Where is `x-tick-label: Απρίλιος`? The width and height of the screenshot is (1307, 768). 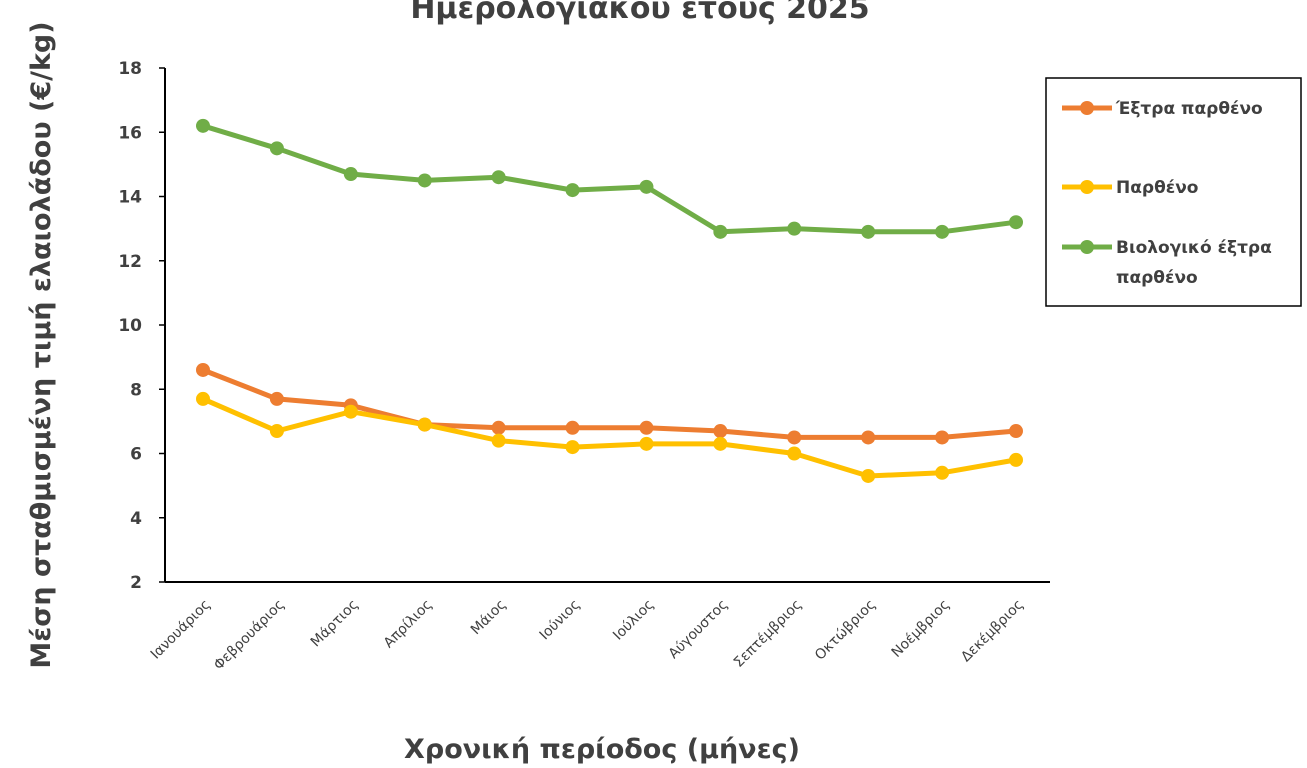
x-tick-label: Απρίλιος is located at coordinates (408, 624).